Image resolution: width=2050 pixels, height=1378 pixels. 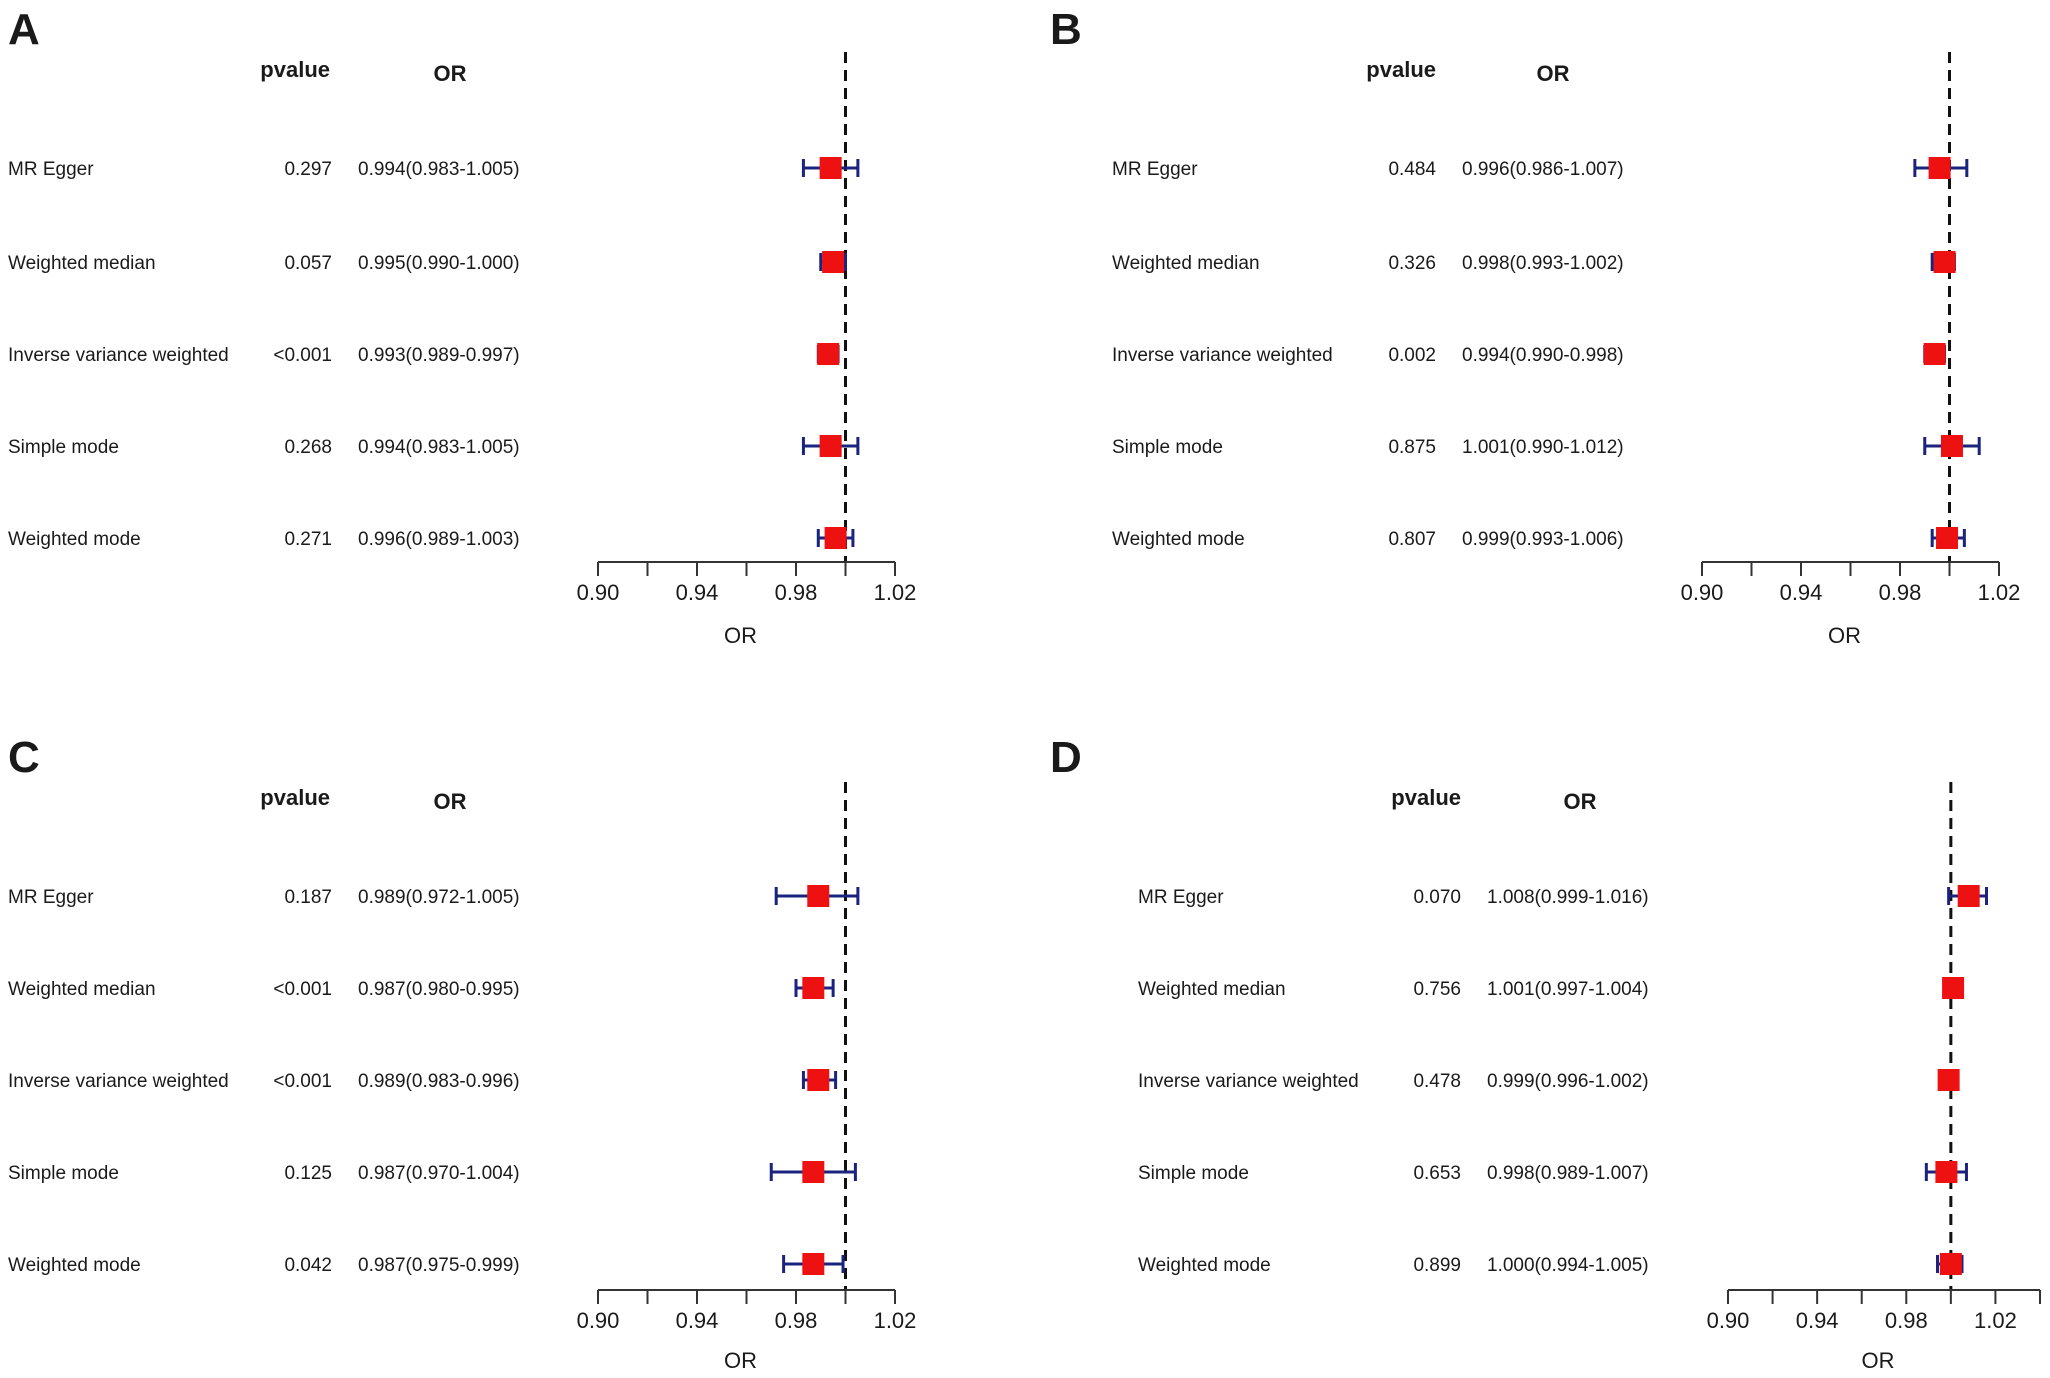 I want to click on or-value: 0.987(0.975-0.999), so click(x=439, y=1265).